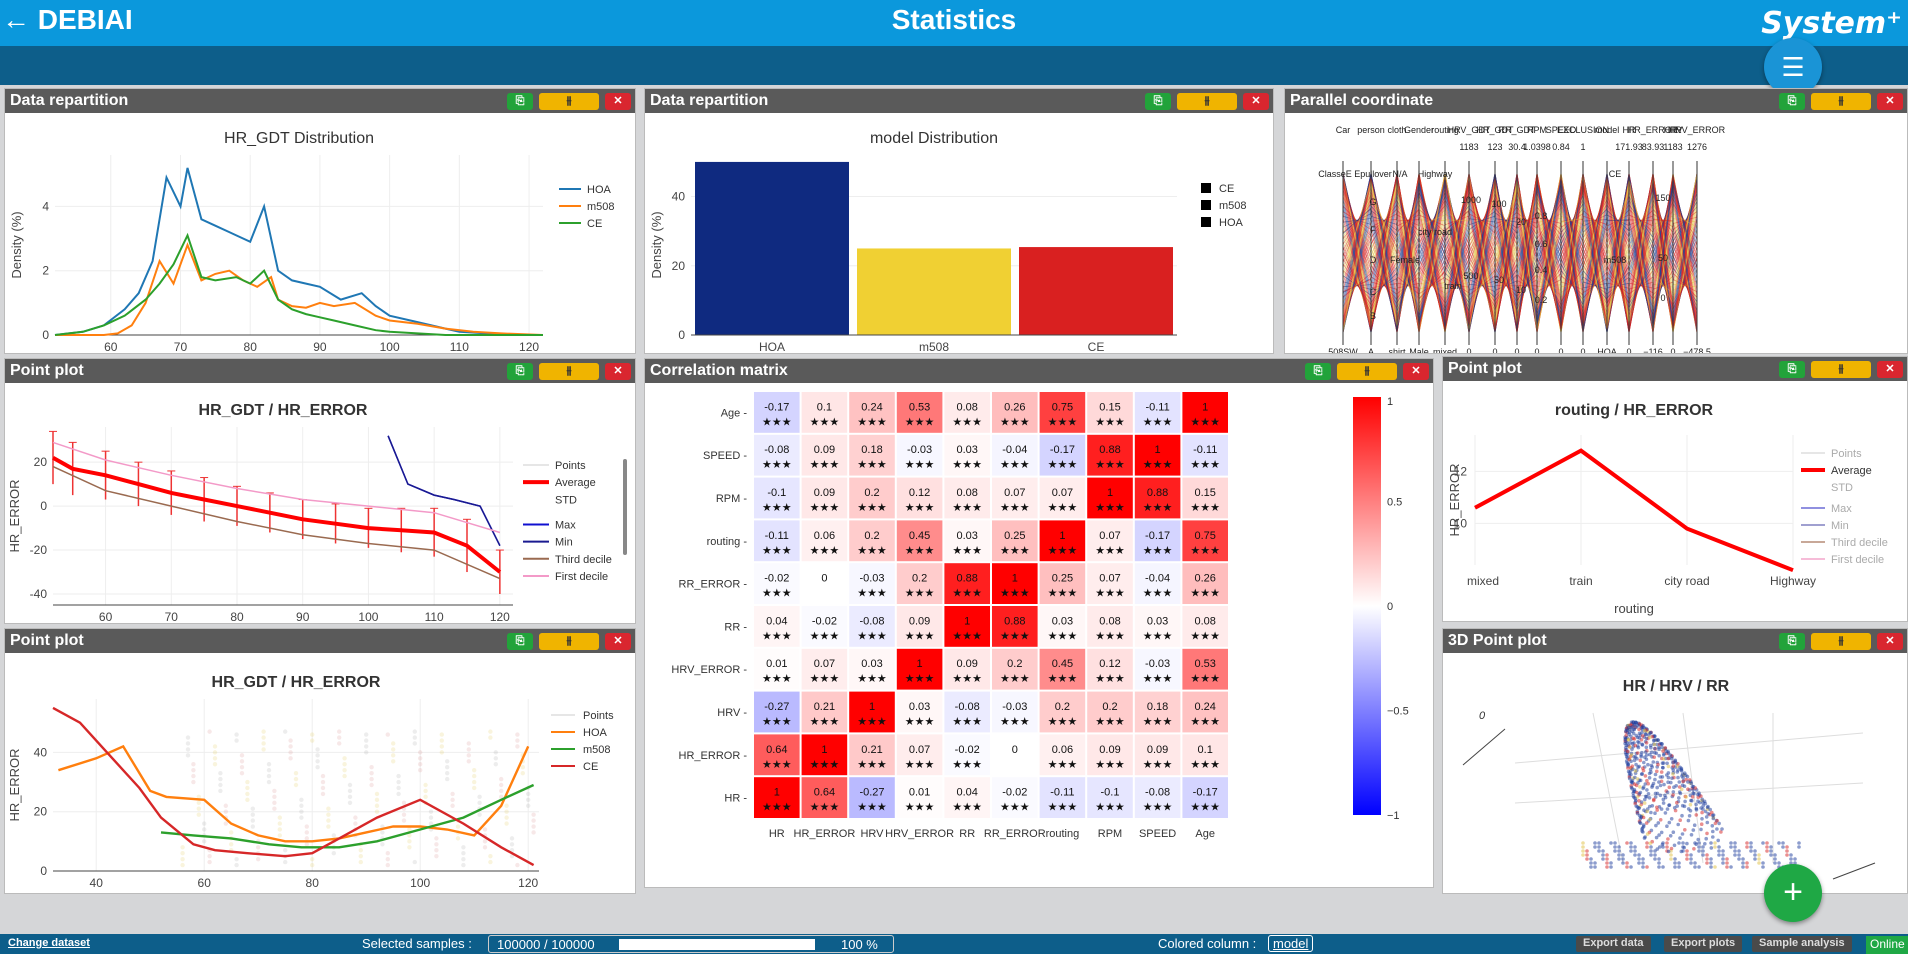 The height and width of the screenshot is (954, 1908). What do you see at coordinates (1703, 944) in the screenshot?
I see `export-plots-button: Export plots` at bounding box center [1703, 944].